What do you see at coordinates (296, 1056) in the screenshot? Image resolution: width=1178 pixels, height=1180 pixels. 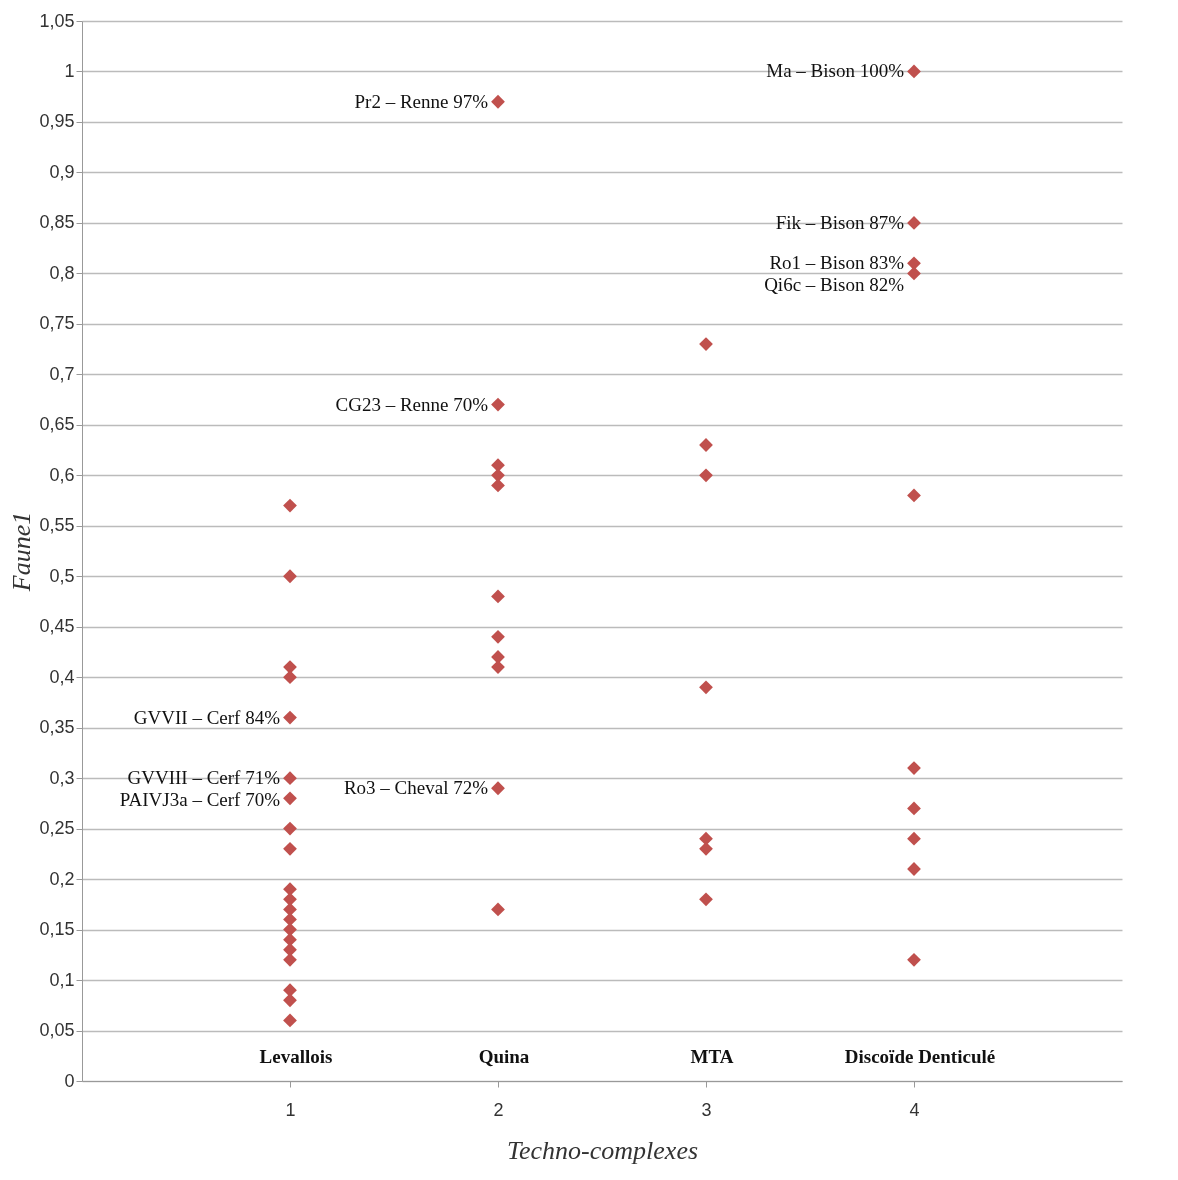 I see `annotation: Levallois` at bounding box center [296, 1056].